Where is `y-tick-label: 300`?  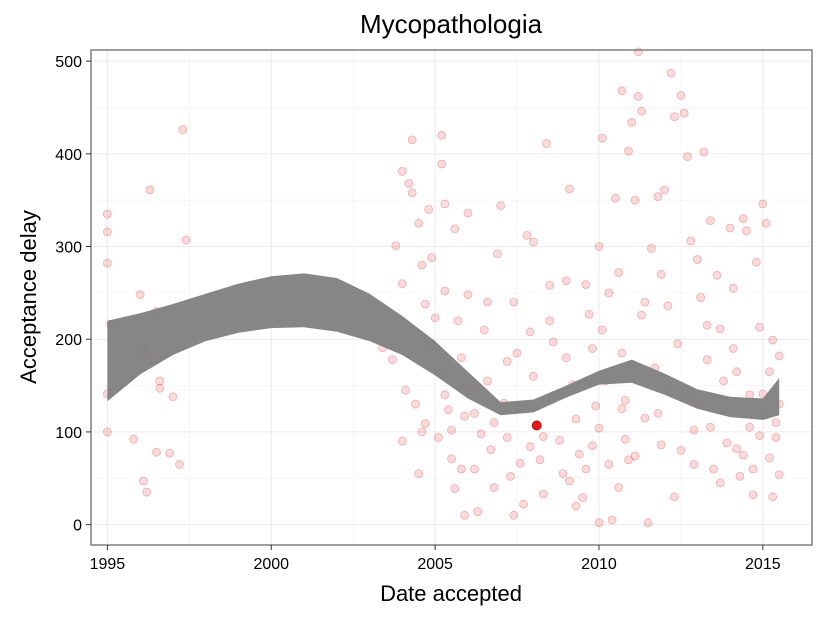 y-tick-label: 300 is located at coordinates (68, 248).